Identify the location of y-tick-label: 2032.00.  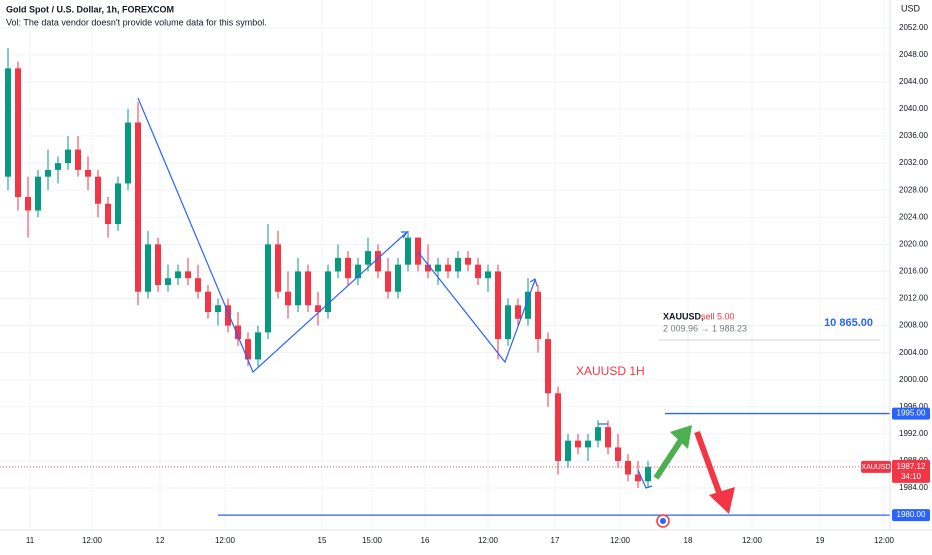
(913, 162).